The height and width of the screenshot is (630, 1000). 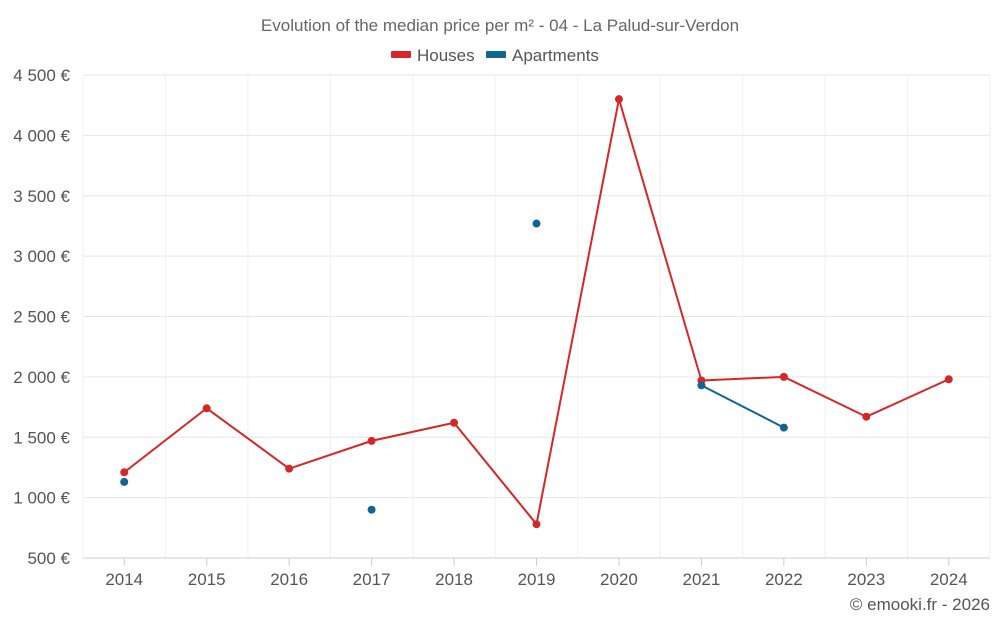 What do you see at coordinates (446, 55) in the screenshot?
I see `legend-label-houses: Houses` at bounding box center [446, 55].